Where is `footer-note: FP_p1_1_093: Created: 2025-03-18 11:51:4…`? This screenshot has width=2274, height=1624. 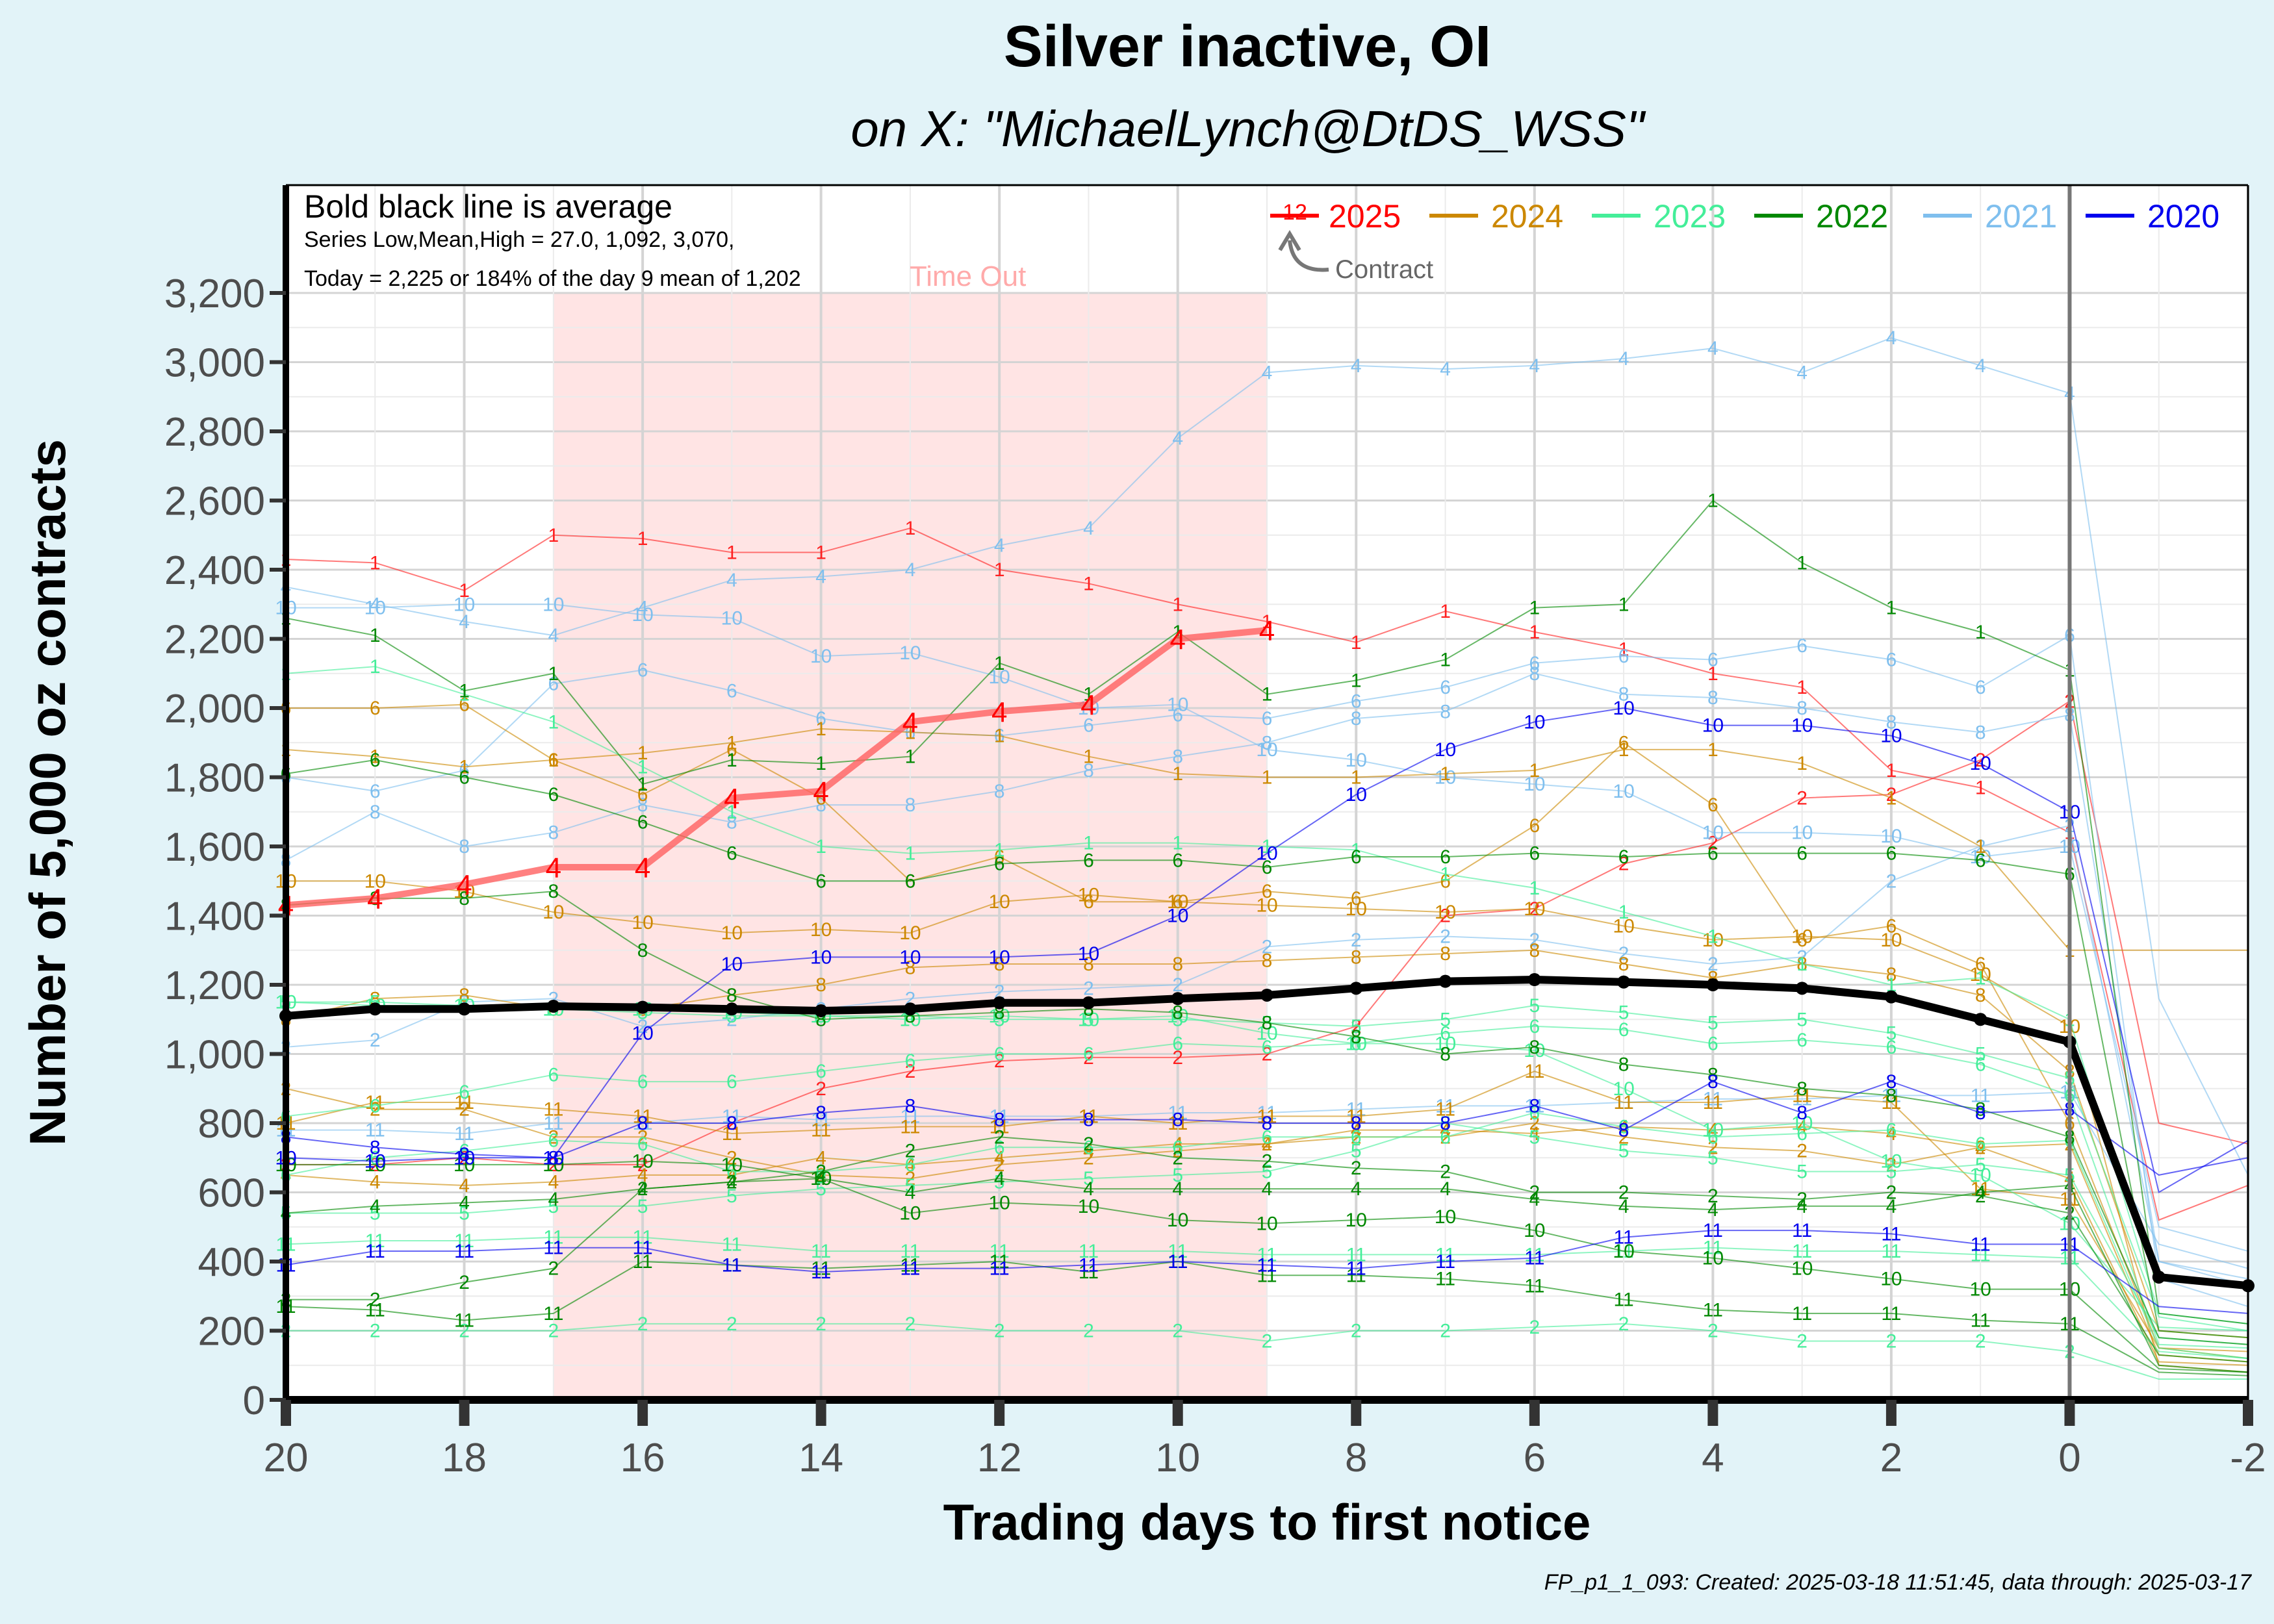 footer-note: FP_p1_1_093: Created: 2025-03-18 11:51:4… is located at coordinates (1898, 1582).